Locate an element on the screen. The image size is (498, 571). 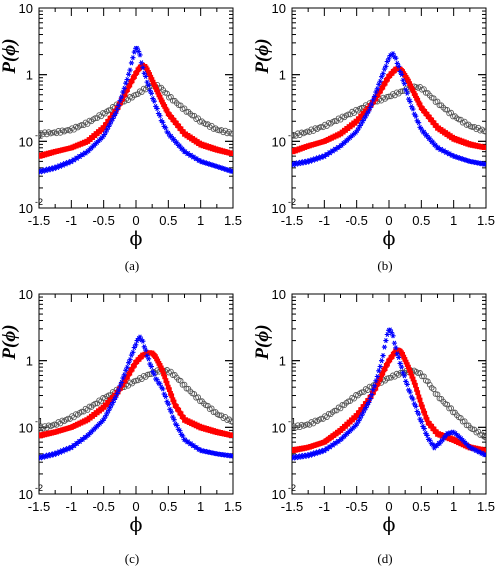
panel-caption: (d) is located at coordinates (384, 558).